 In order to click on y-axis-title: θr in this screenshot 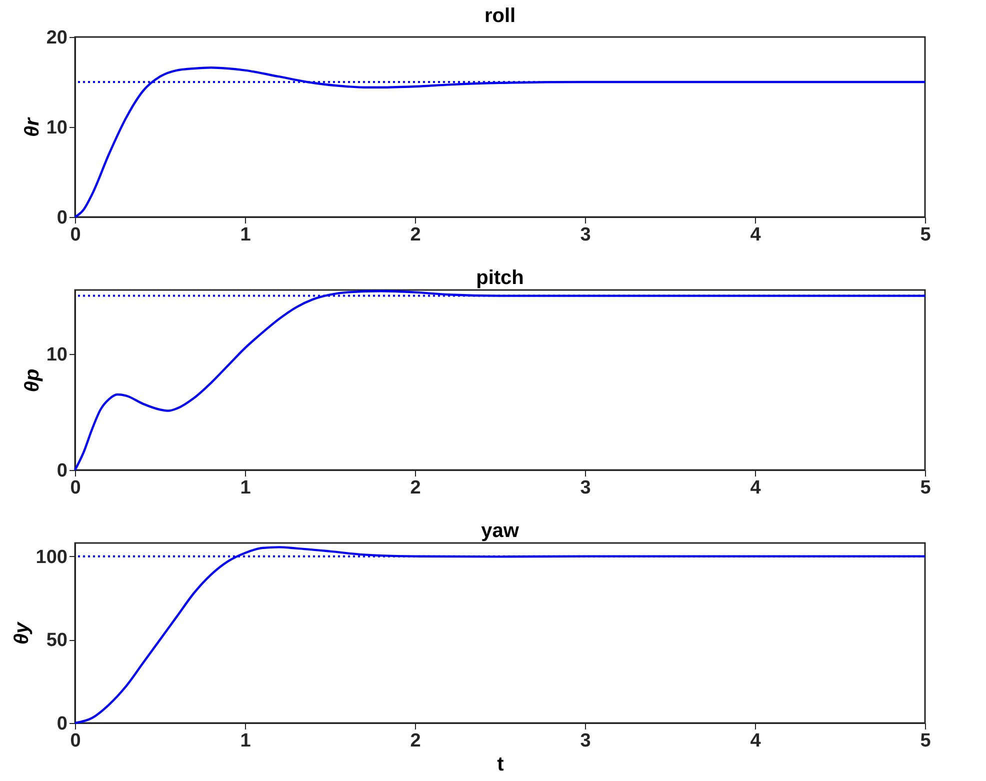, I will do `click(32, 126)`.